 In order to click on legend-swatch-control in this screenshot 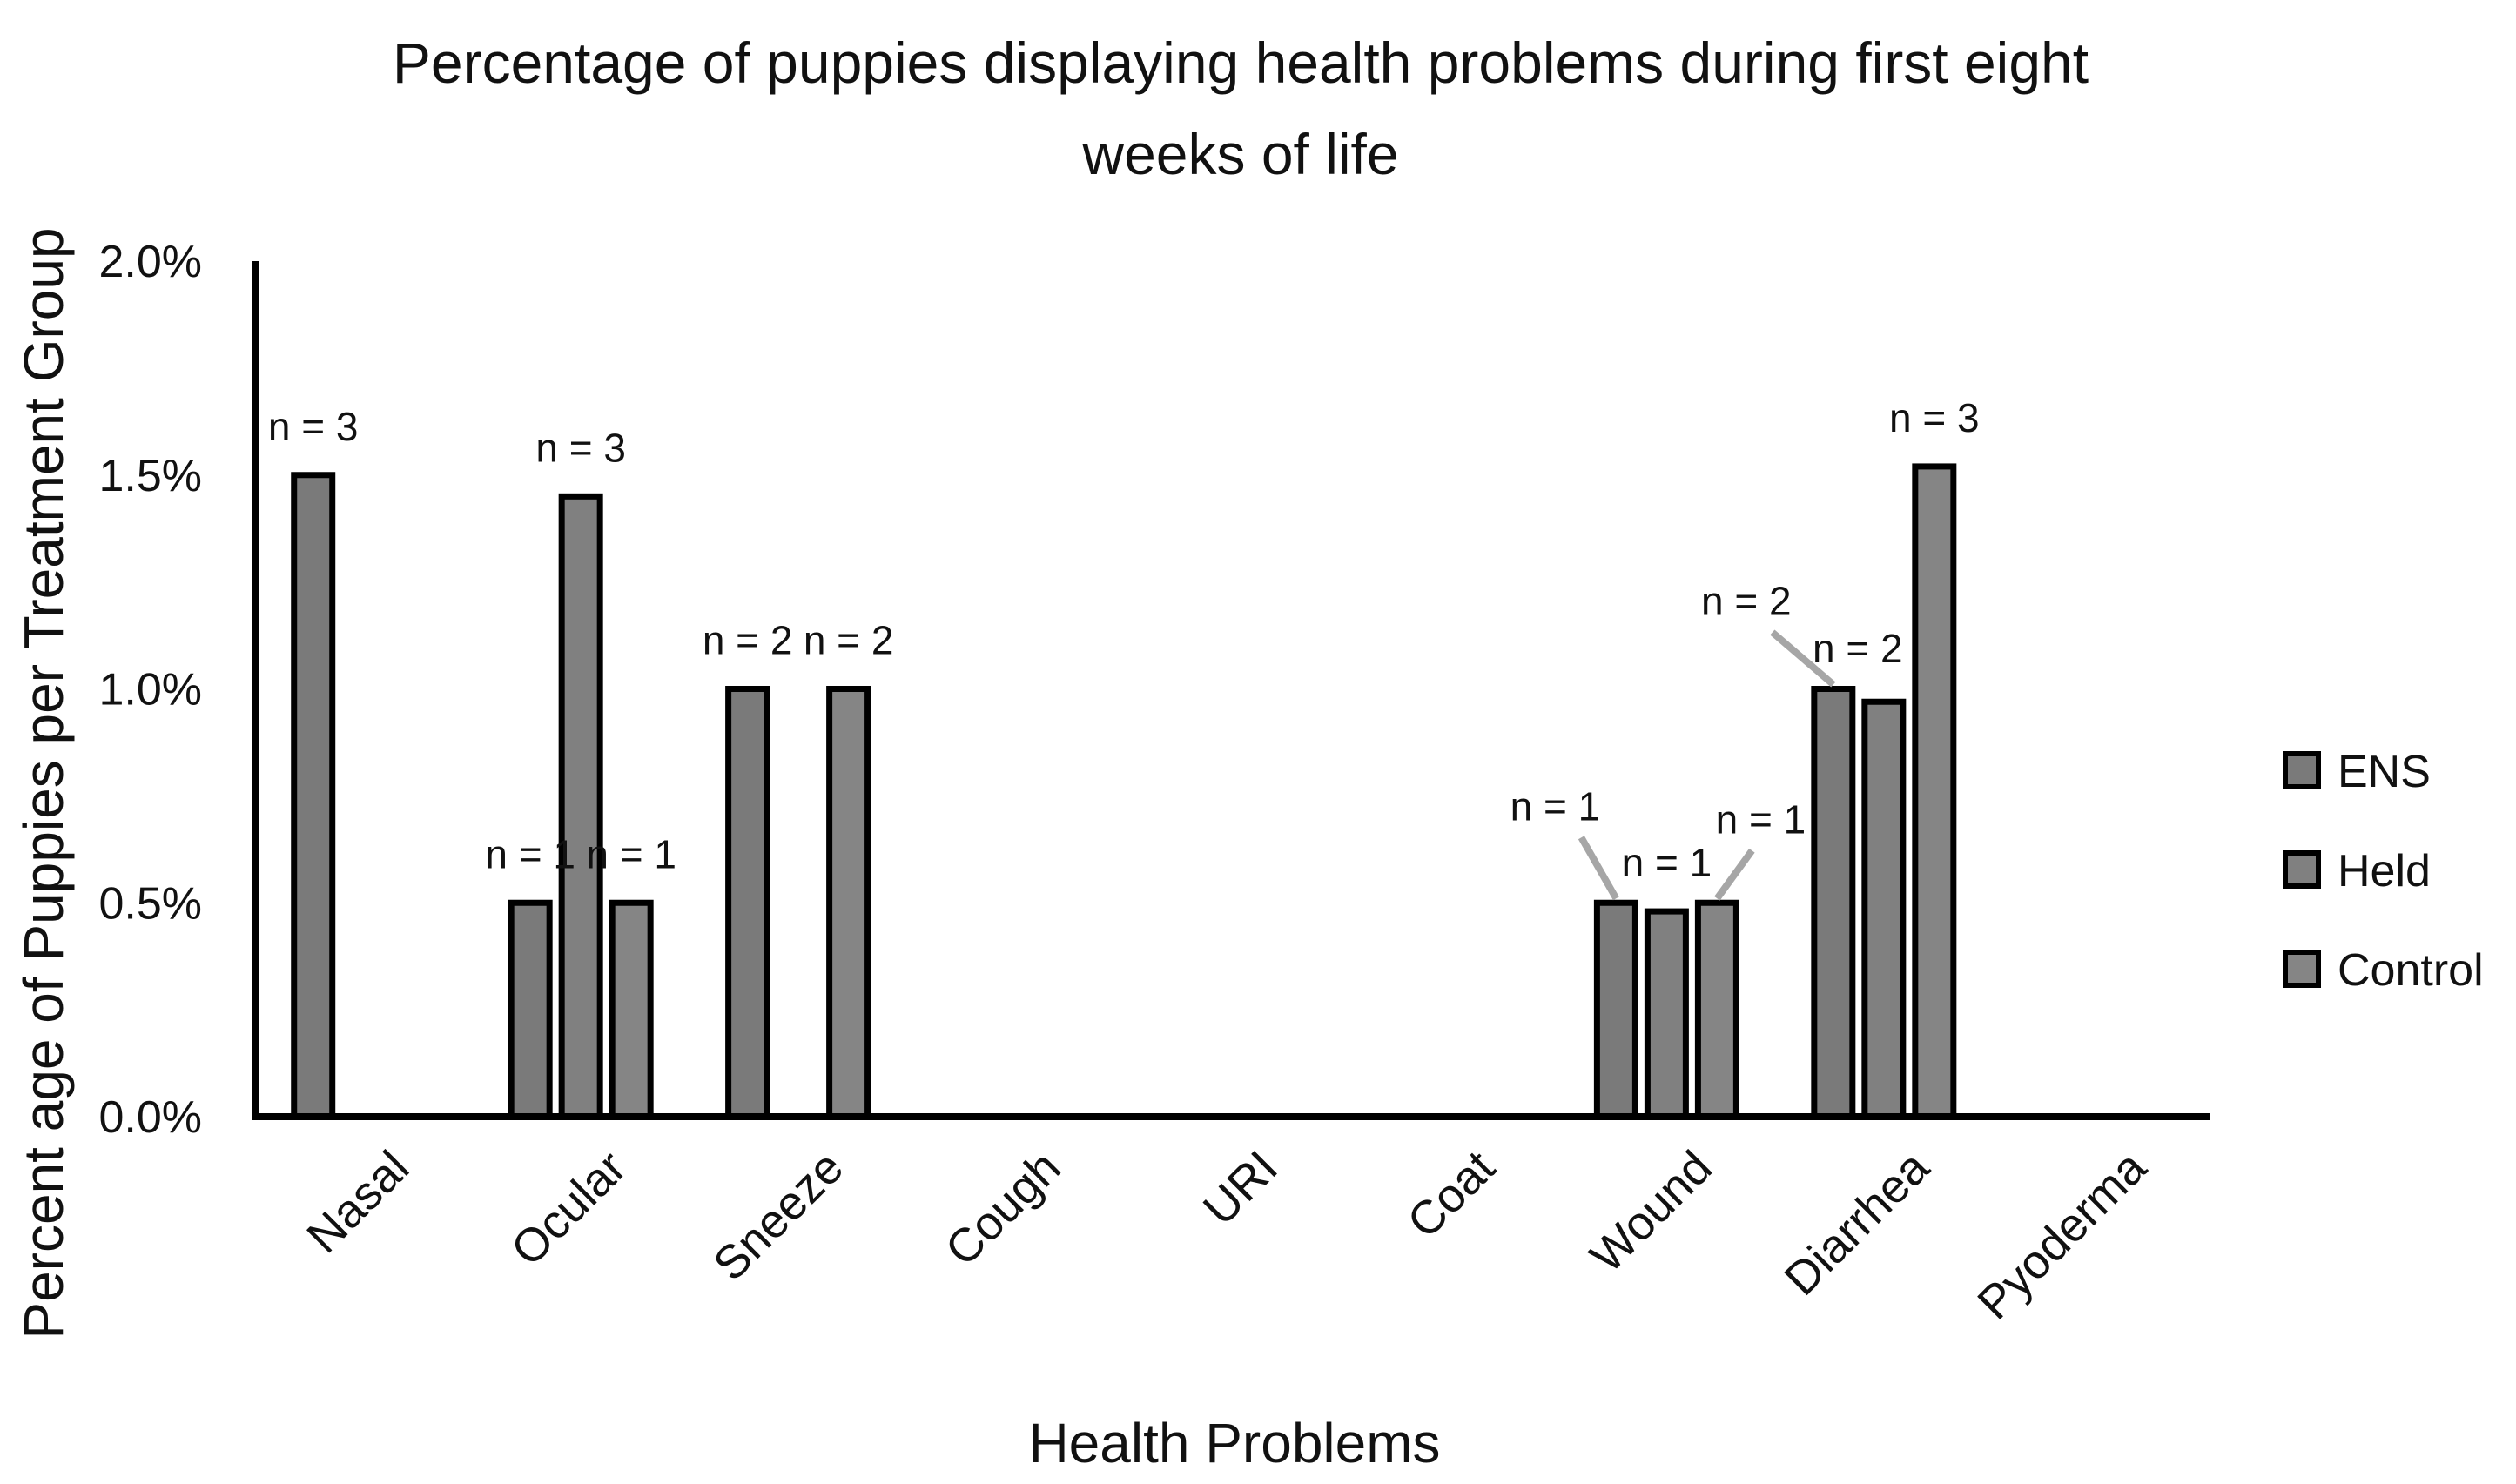, I will do `click(2302, 969)`.